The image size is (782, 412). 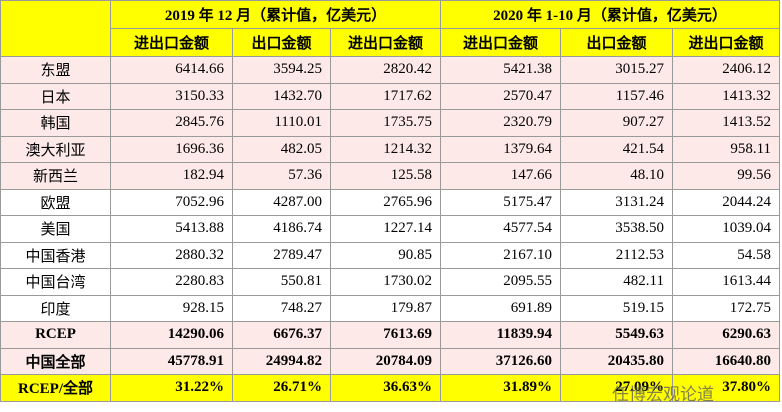 I want to click on row-label: 澳大利亚, so click(x=55, y=149).